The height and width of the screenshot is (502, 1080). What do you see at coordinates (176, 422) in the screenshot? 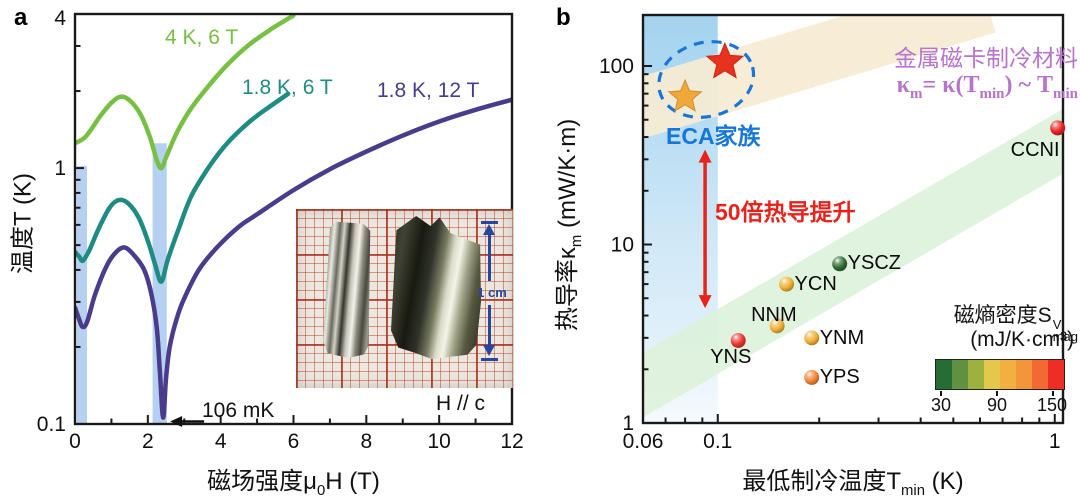
I see `min-temp-arrowhead` at bounding box center [176, 422].